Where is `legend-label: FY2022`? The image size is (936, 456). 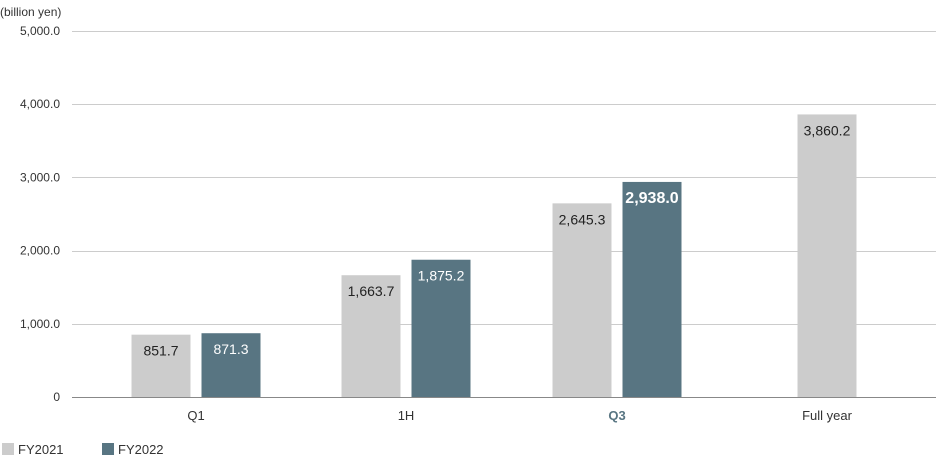 legend-label: FY2022 is located at coordinates (141, 449).